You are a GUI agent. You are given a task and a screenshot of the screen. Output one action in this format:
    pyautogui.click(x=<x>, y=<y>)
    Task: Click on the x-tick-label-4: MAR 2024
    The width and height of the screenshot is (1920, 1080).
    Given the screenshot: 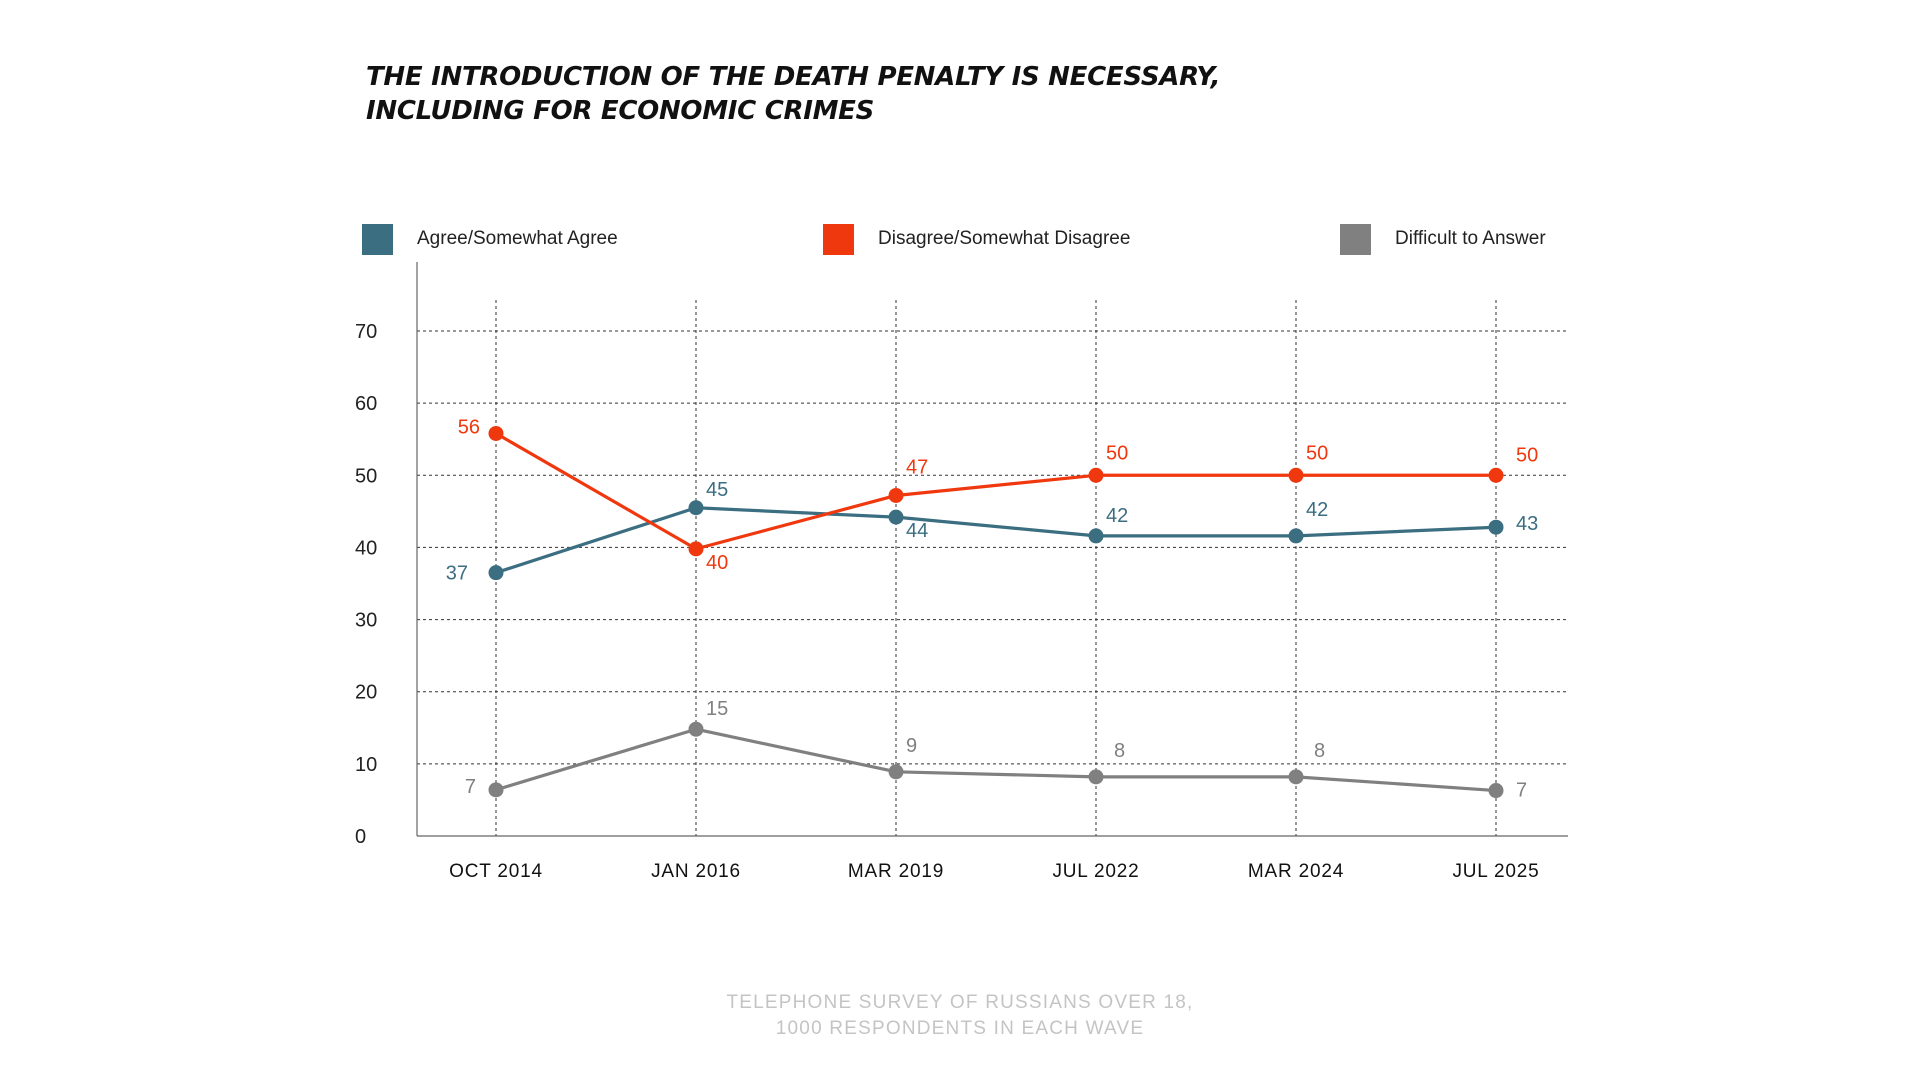 What is the action you would take?
    pyautogui.click(x=1296, y=871)
    